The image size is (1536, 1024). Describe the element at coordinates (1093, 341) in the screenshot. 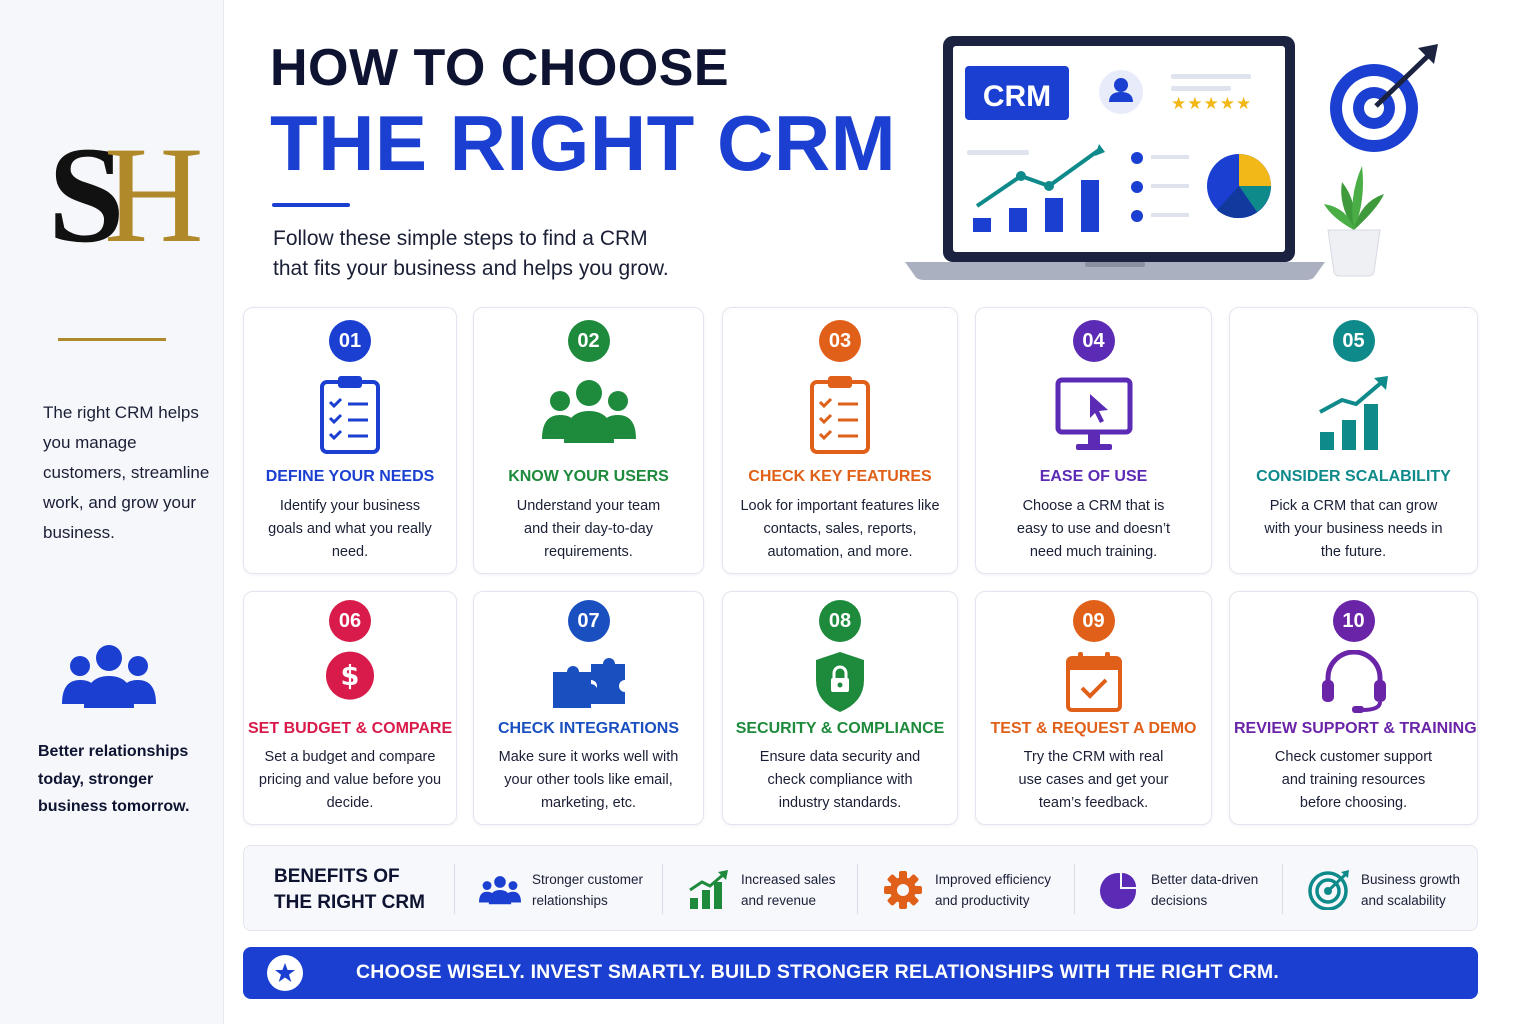

I see `step-number-badge: 04` at that location.